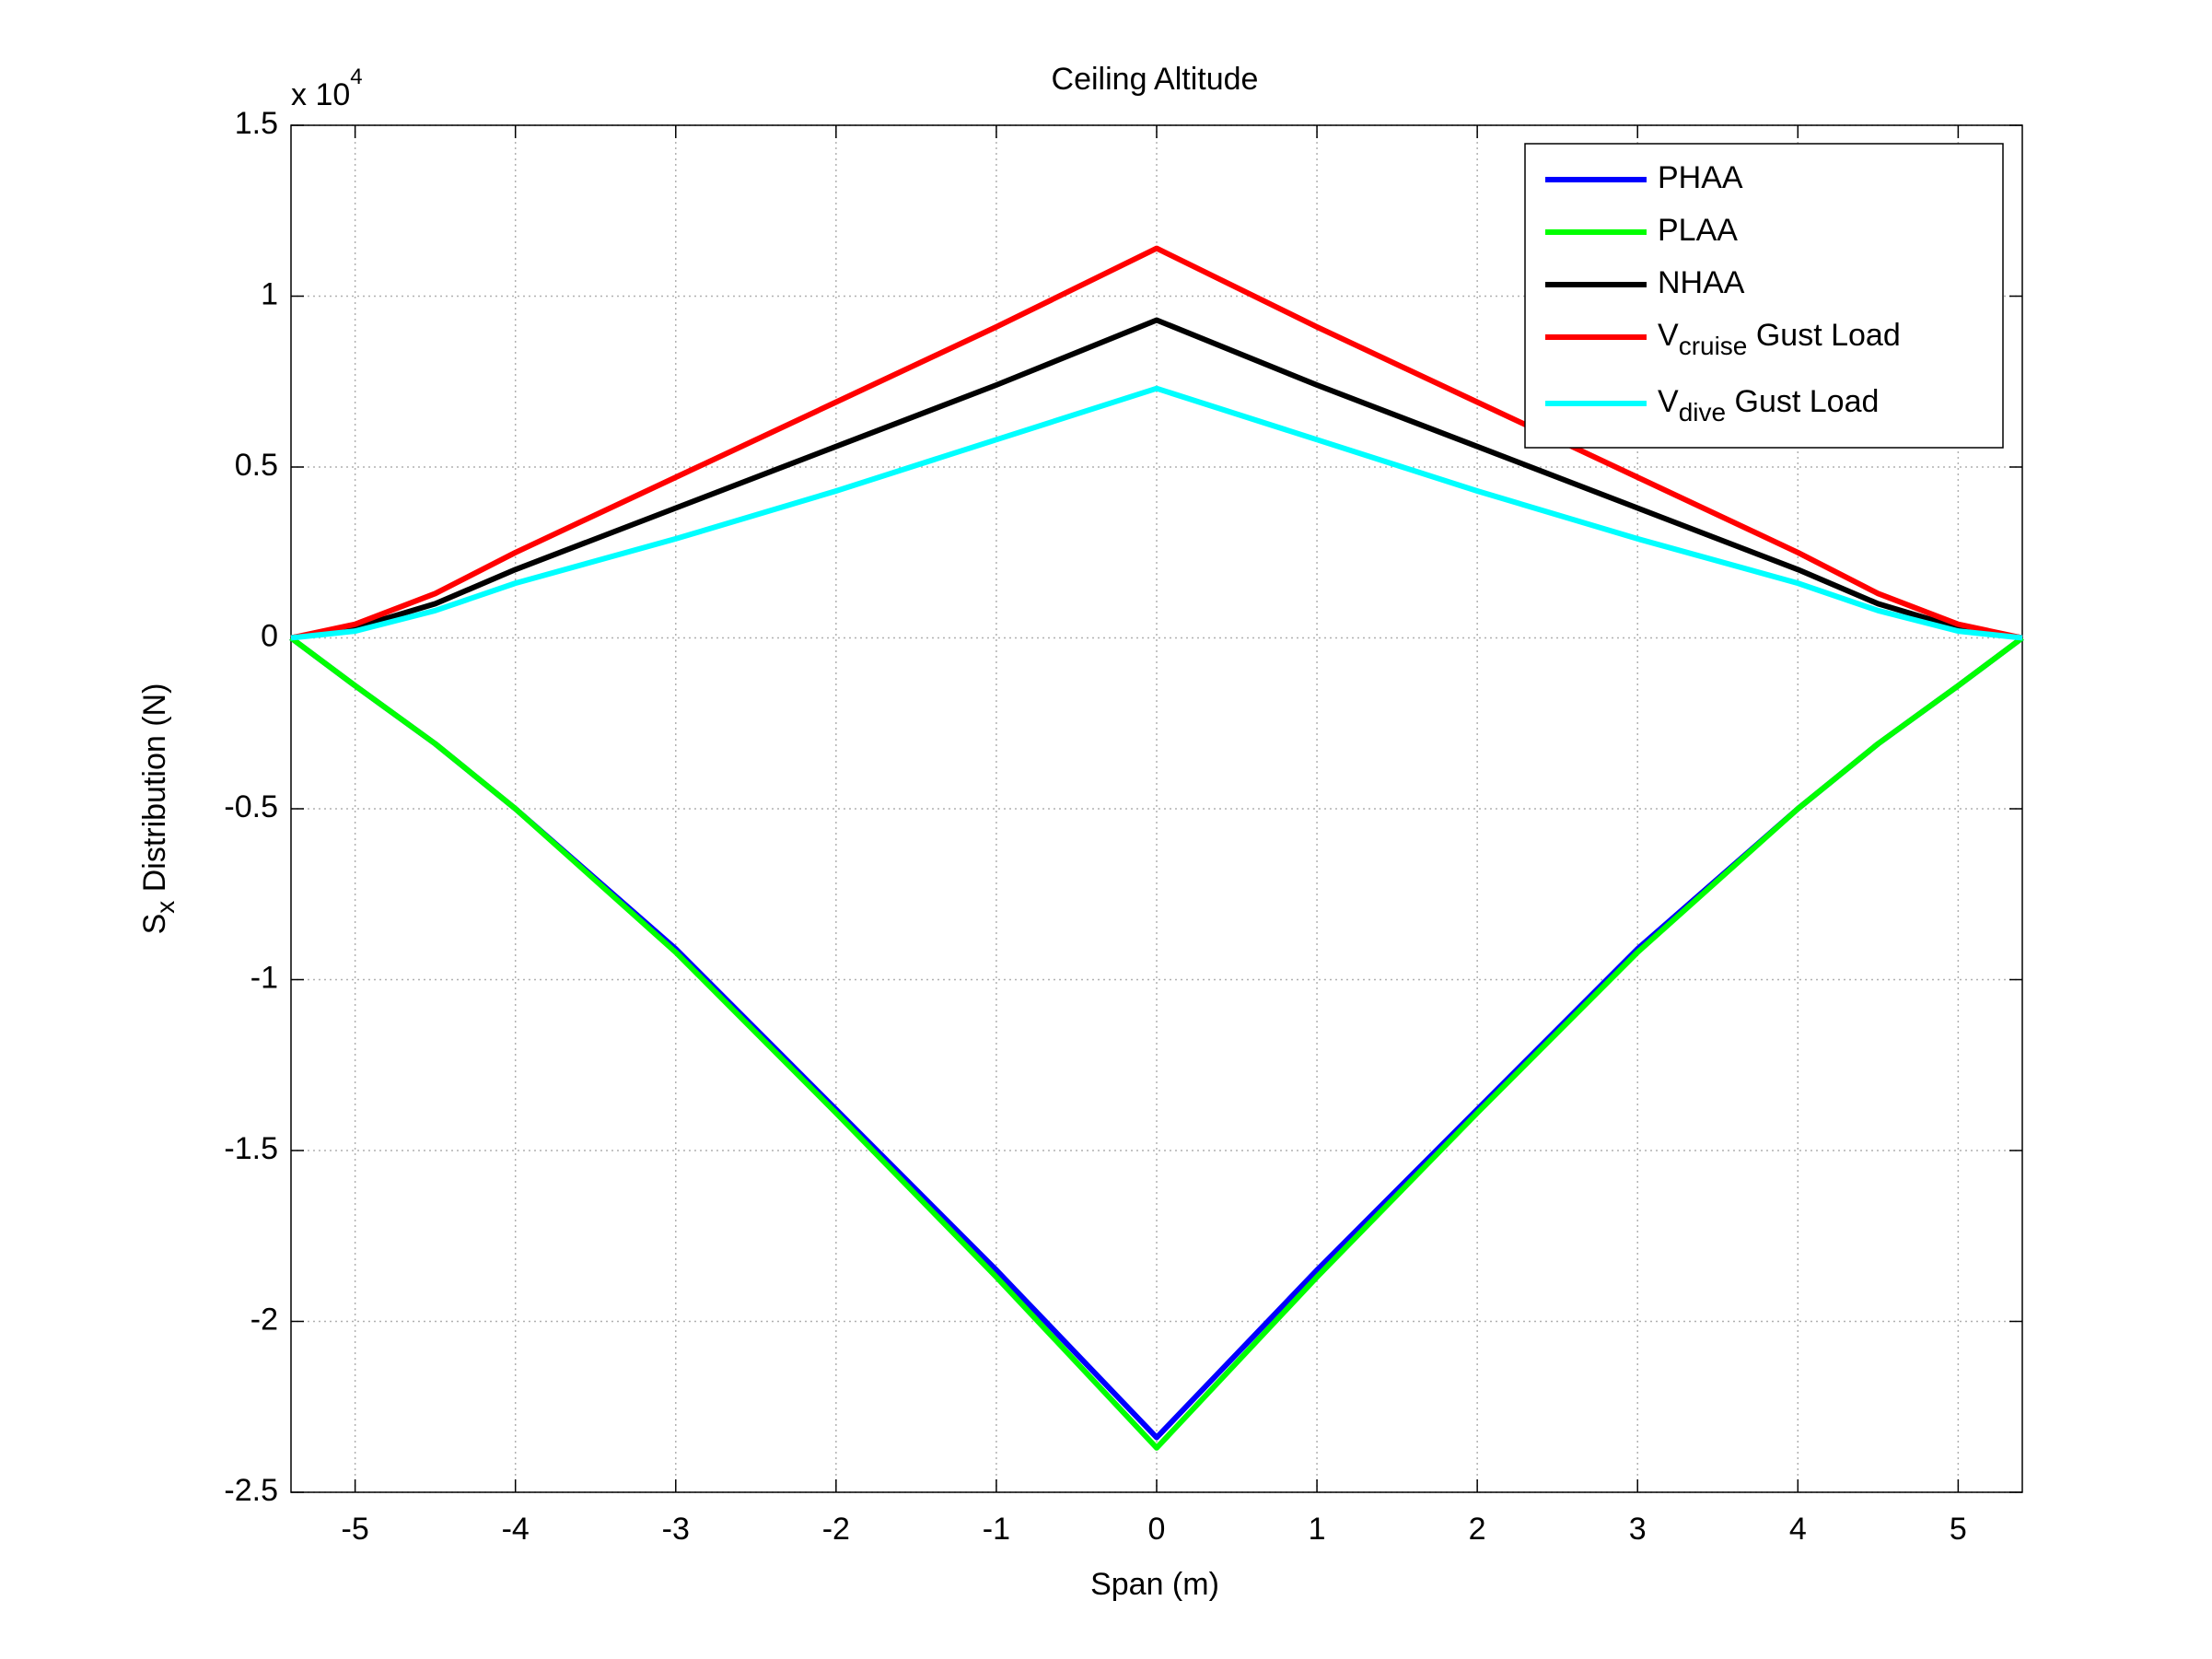 This screenshot has height=1659, width=2212. Describe the element at coordinates (269, 293) in the screenshot. I see `y-tick-label: 1` at that location.